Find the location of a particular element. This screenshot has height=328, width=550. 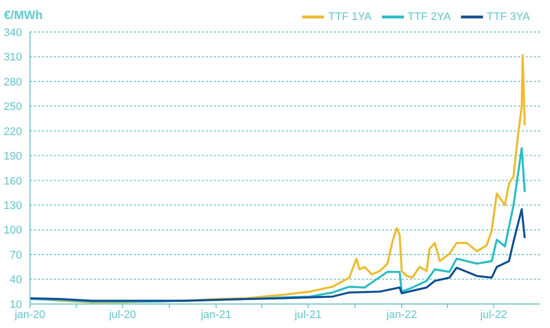

y-tick-label: 220 is located at coordinates (13, 132).